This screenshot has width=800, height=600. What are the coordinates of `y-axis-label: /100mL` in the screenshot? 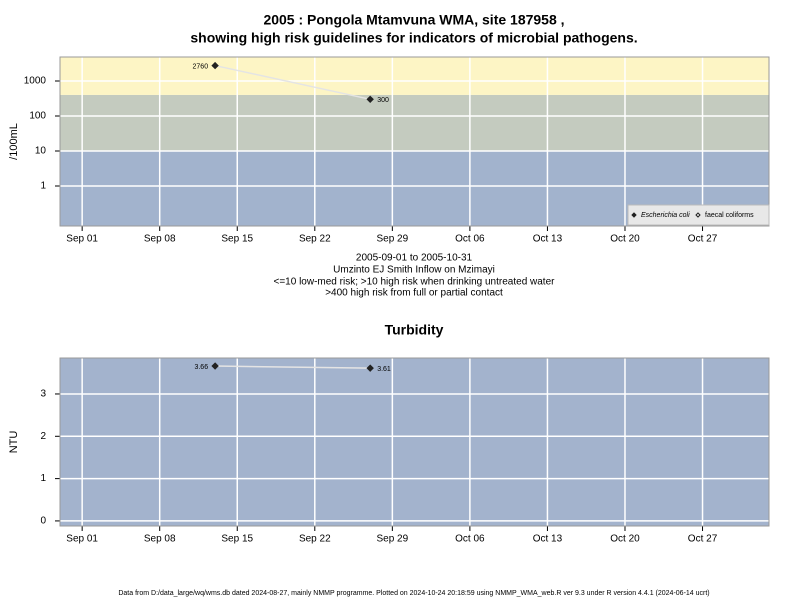 It's located at (14, 141).